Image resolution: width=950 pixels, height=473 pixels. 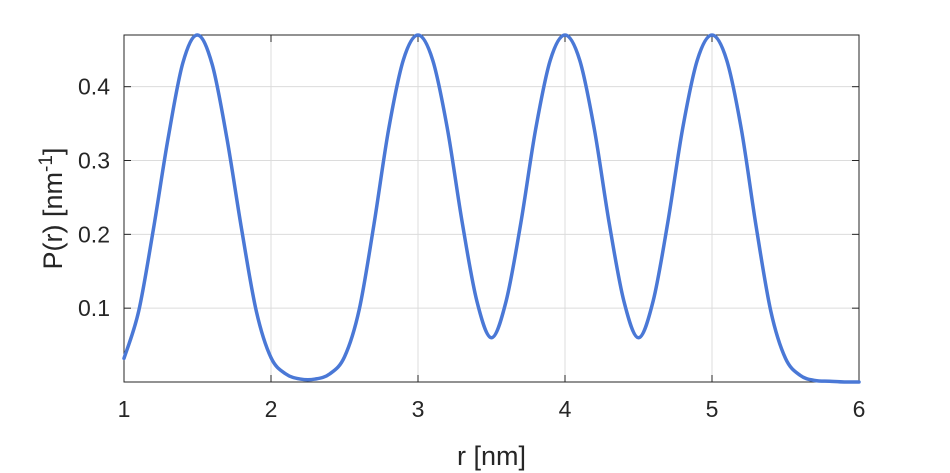 What do you see at coordinates (712, 409) in the screenshot?
I see `x-tick-label: 5` at bounding box center [712, 409].